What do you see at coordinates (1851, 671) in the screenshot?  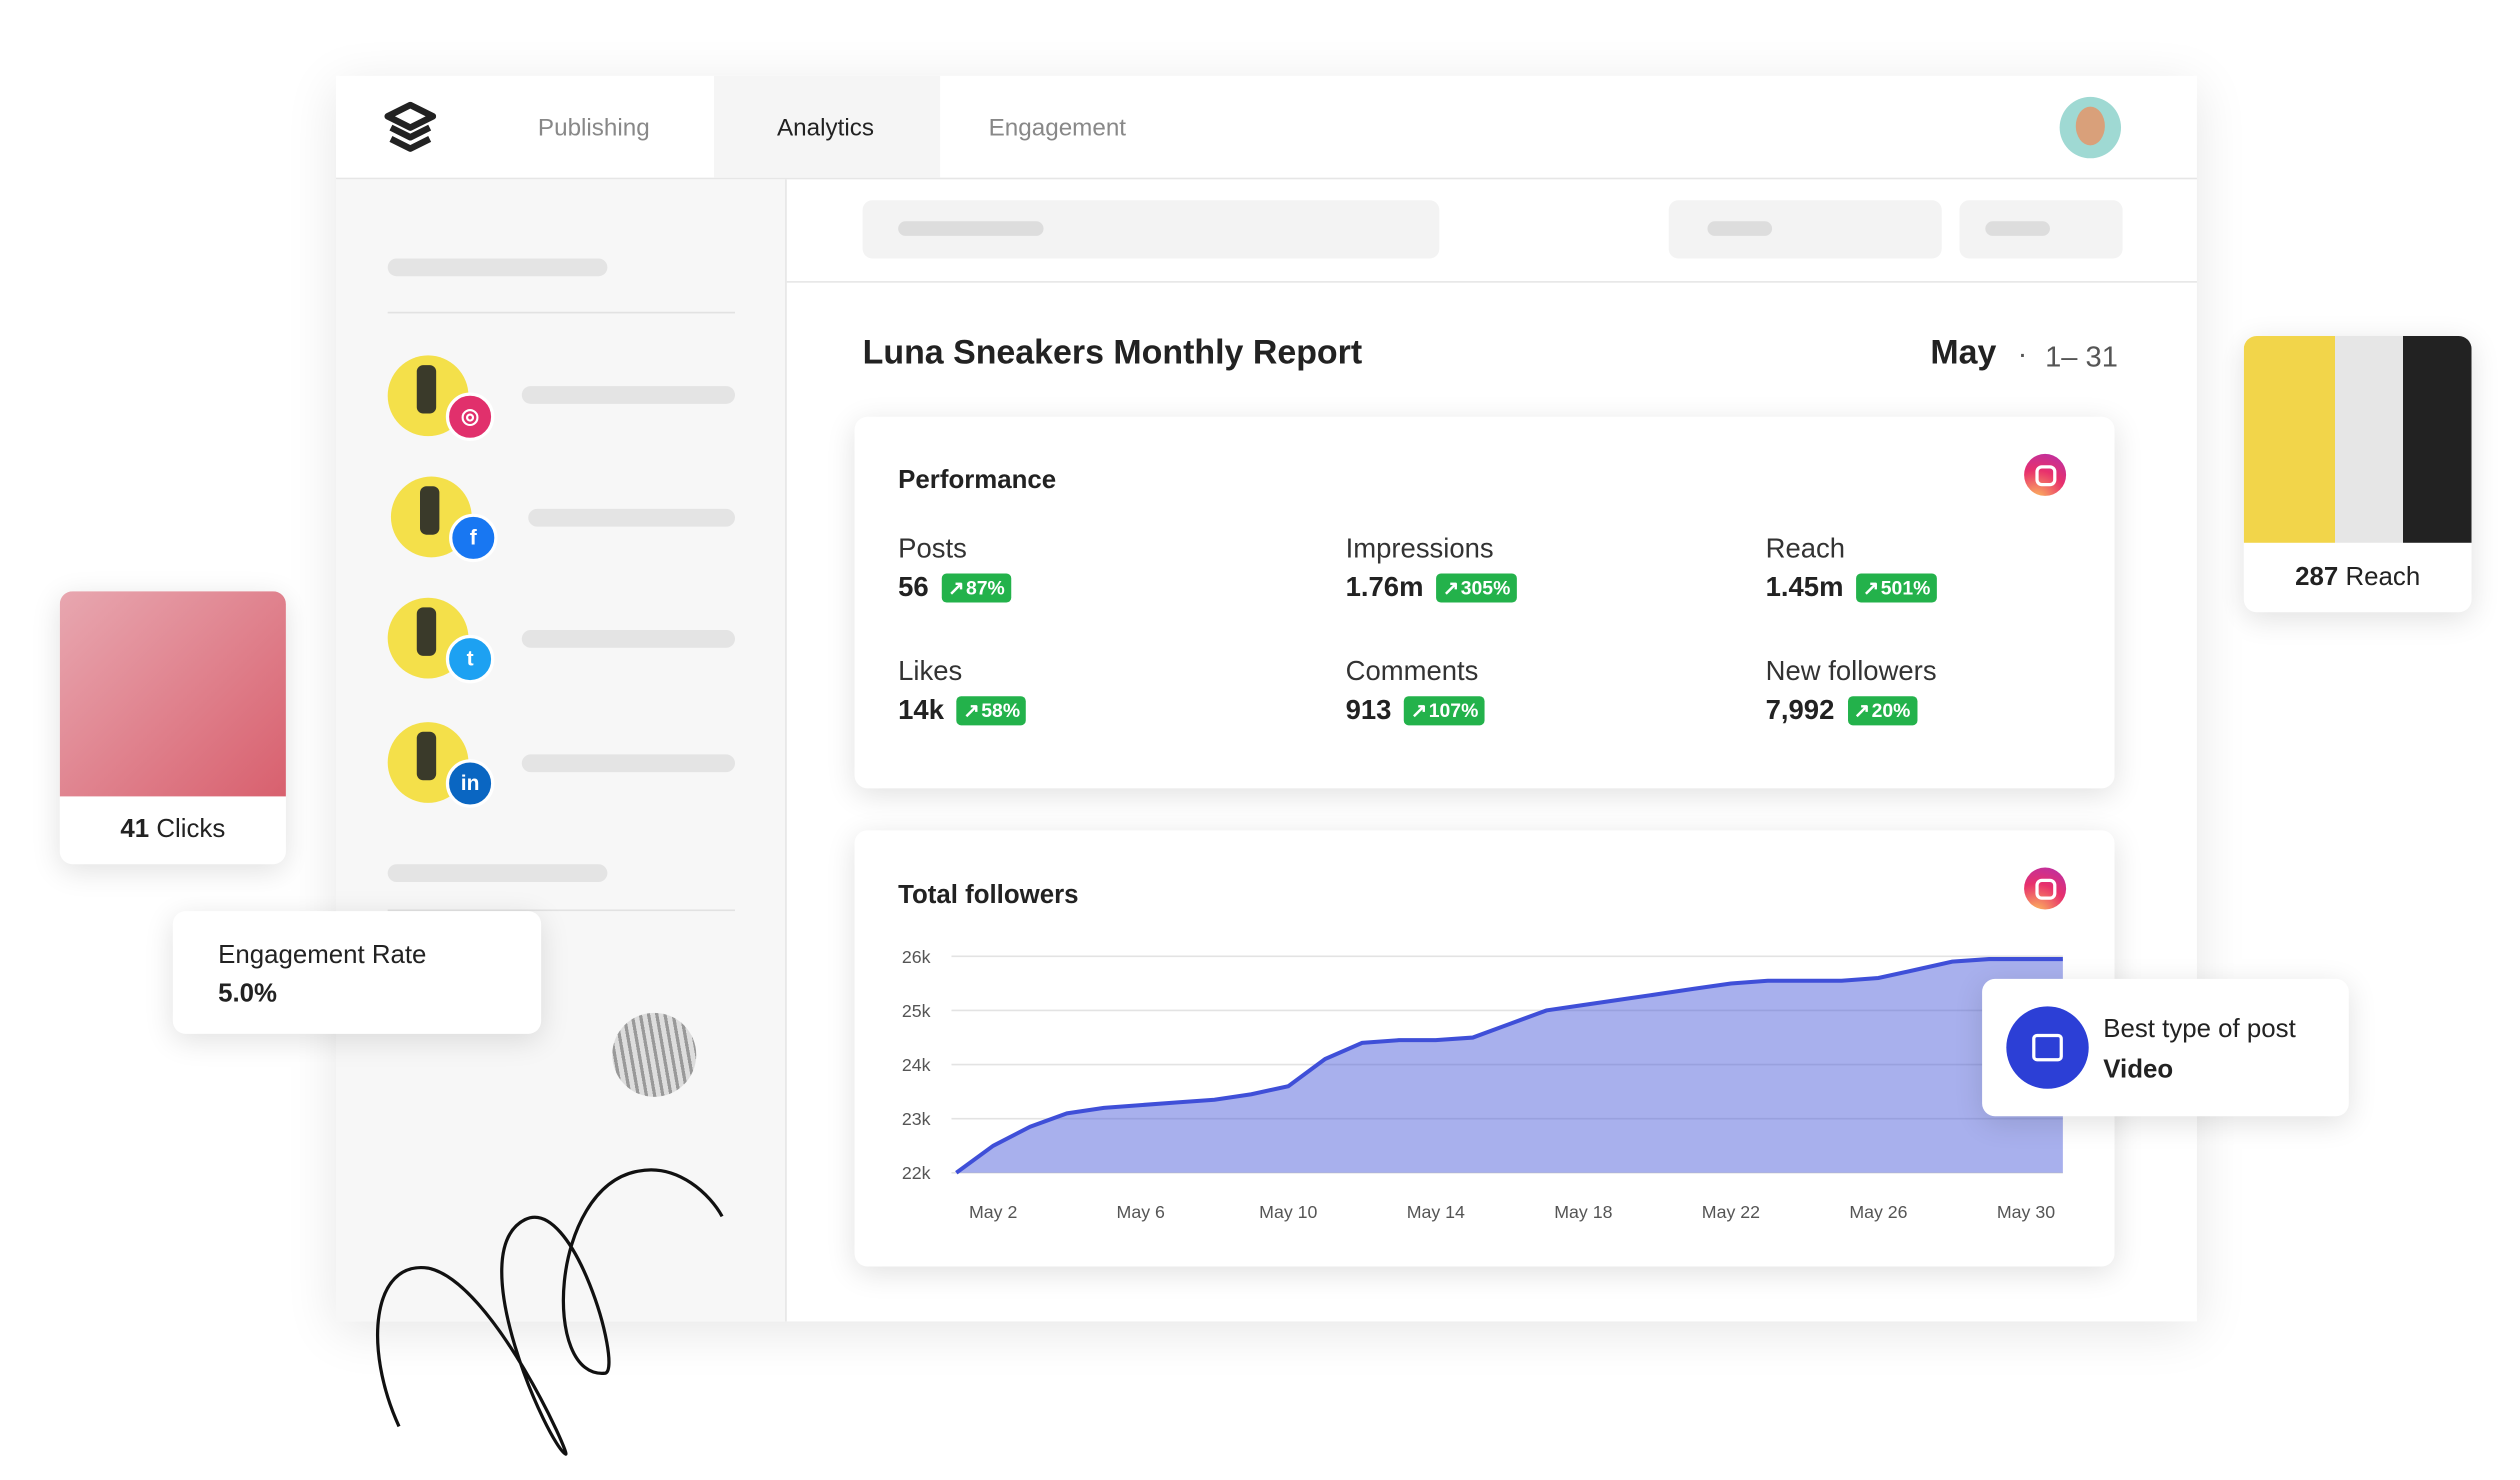 I see `metric-label: New followers` at bounding box center [1851, 671].